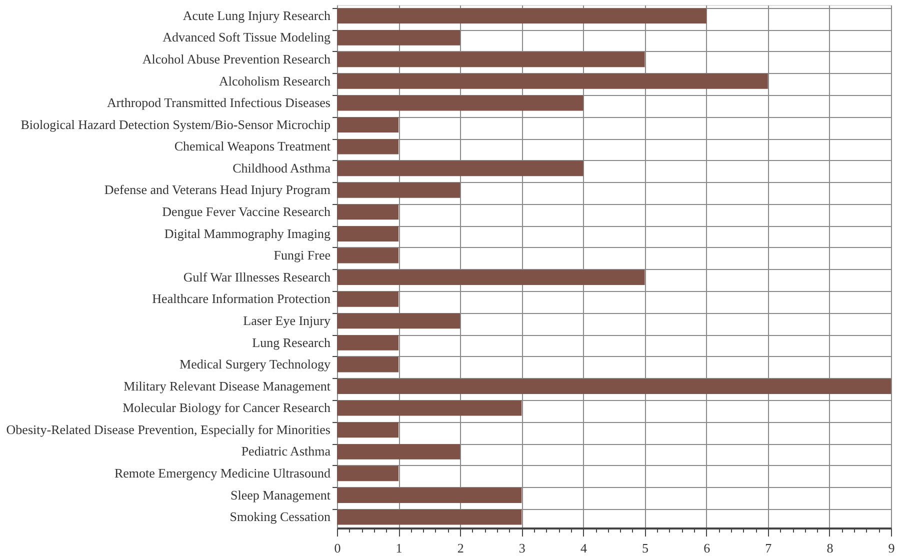  Describe the element at coordinates (281, 168) in the screenshot. I see `y-tick-label: Childhood Asthma` at that location.